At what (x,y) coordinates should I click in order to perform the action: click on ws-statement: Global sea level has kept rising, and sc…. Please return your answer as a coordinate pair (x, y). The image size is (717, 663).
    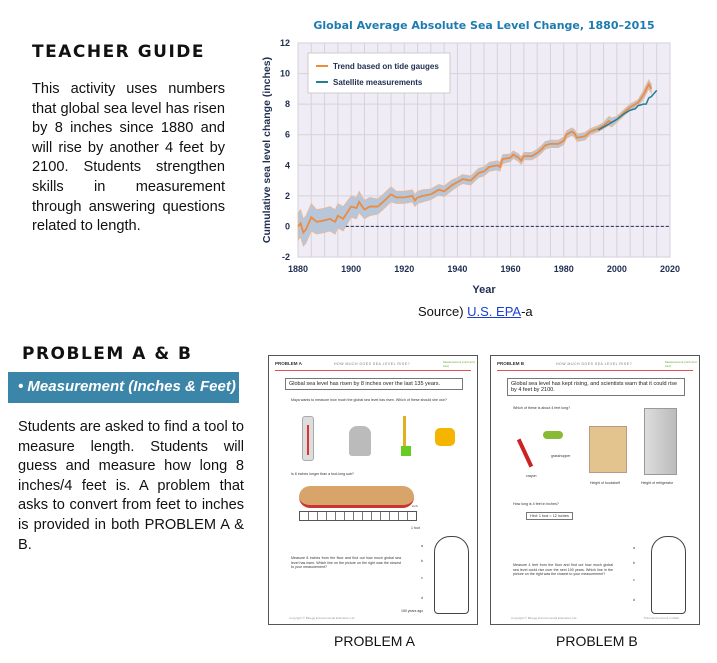
    Looking at the image, I should click on (596, 387).